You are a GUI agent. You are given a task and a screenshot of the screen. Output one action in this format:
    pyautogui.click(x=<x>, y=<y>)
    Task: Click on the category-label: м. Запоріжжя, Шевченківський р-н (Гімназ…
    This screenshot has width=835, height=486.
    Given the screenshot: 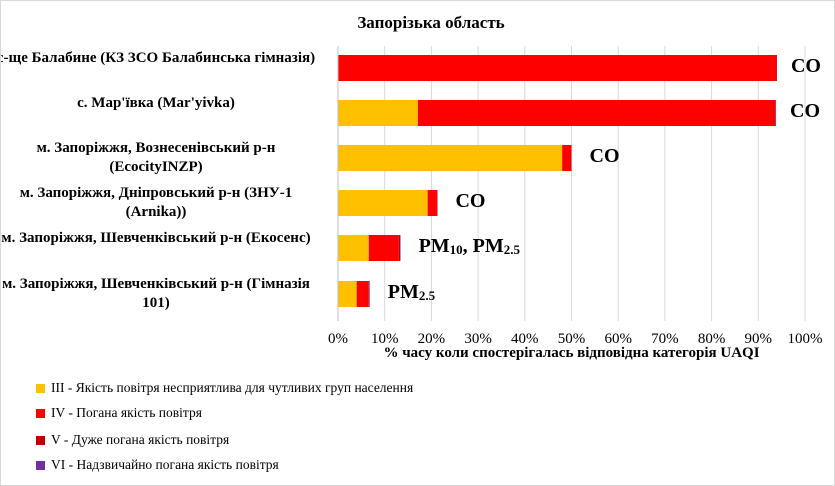 What is the action you would take?
    pyautogui.click(x=156, y=293)
    